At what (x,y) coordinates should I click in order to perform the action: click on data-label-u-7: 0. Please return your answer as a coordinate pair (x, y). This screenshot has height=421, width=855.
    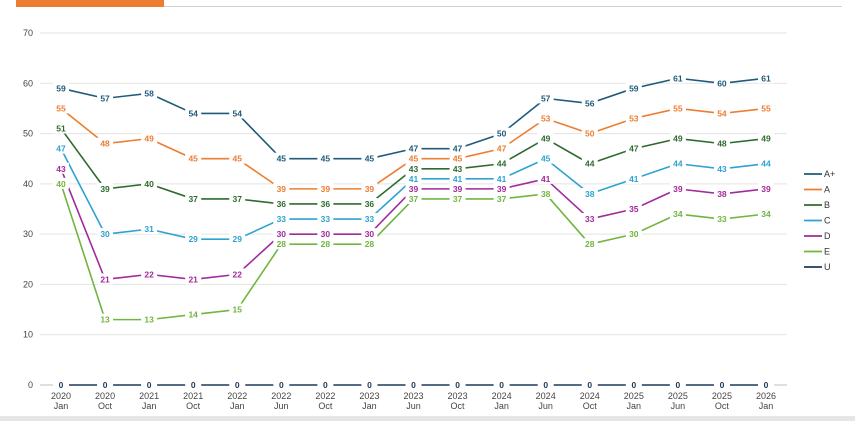
    Looking at the image, I should click on (369, 385).